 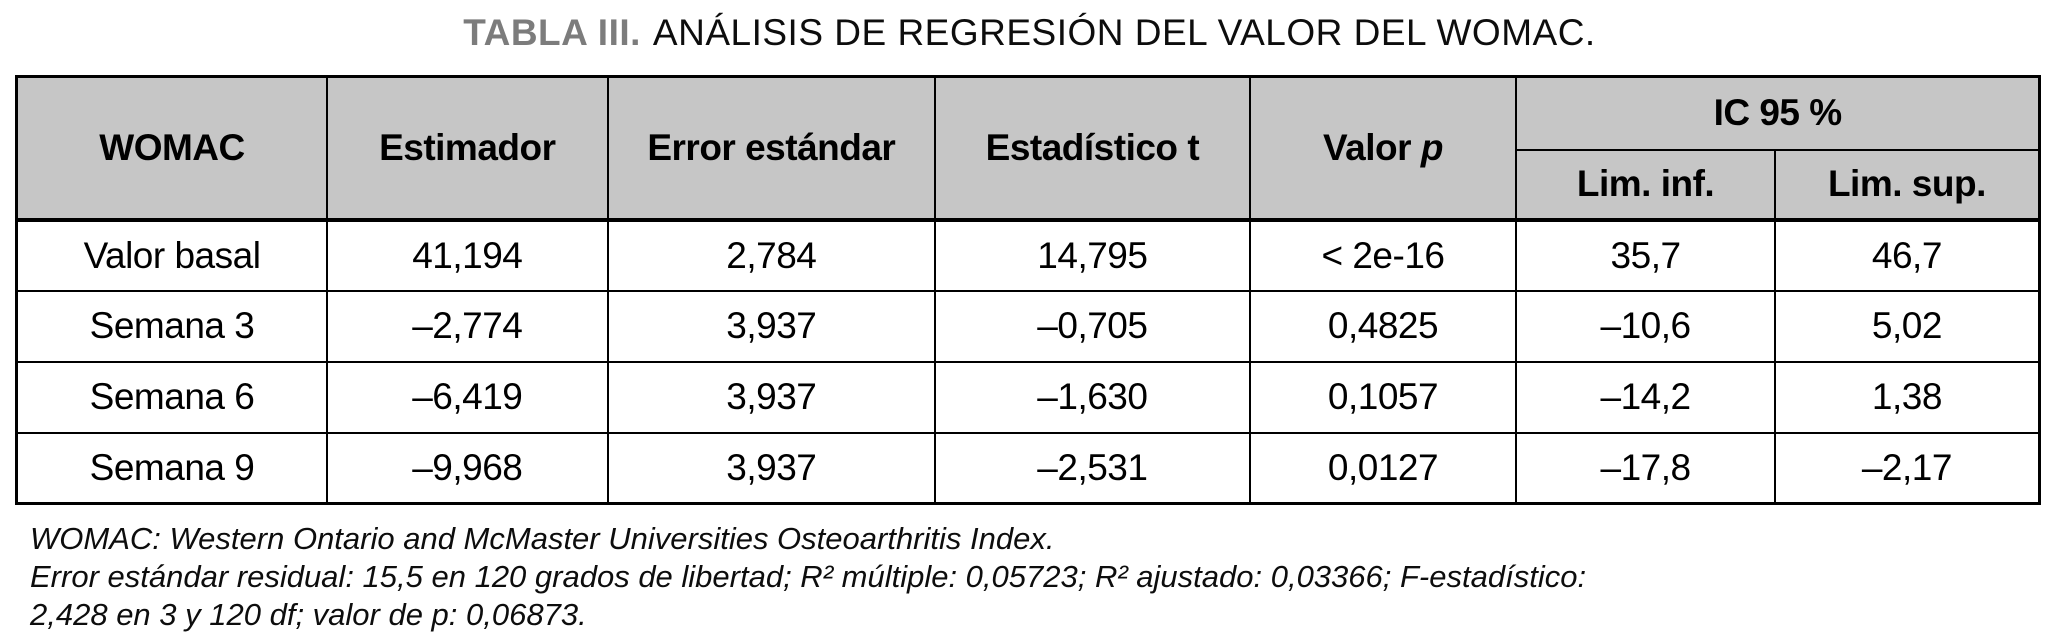 I want to click on row-label: Semana 3, so click(x=172, y=326).